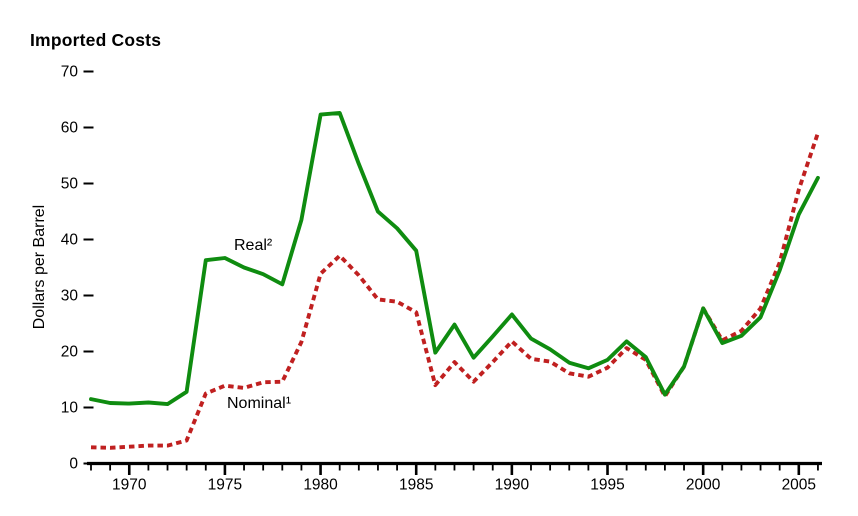 This screenshot has width=858, height=516. I want to click on x-tick-label: 1975, so click(225, 485).